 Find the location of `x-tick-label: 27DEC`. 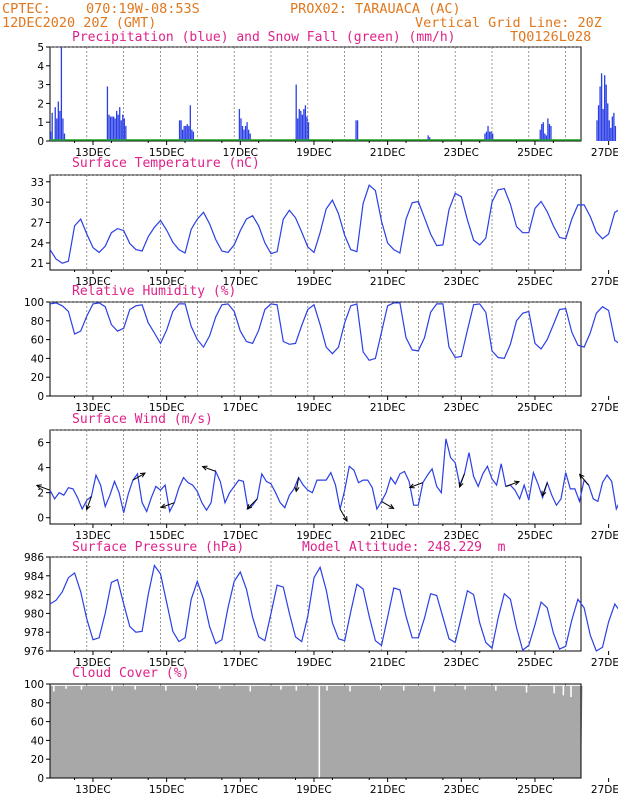

x-tick-label: 27DEC is located at coordinates (604, 663).